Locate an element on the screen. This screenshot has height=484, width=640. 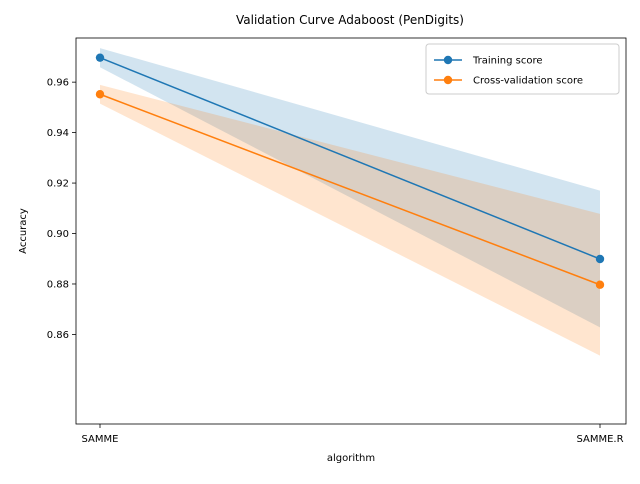
x-tick-label: SAMME is located at coordinates (100, 439).